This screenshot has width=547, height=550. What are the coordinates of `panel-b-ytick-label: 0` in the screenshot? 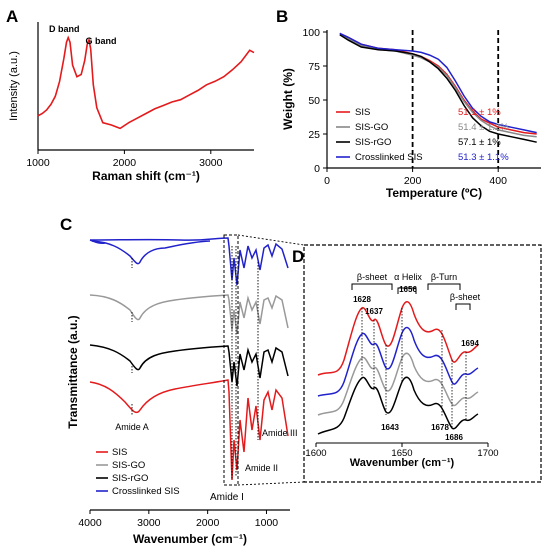 It's located at (317, 169).